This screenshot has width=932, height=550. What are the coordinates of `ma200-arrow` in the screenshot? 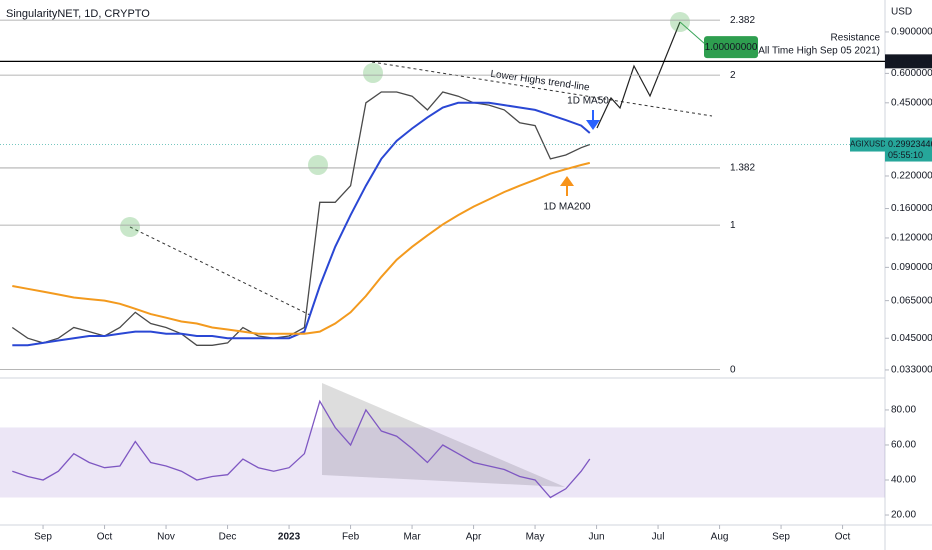 It's located at (567, 186).